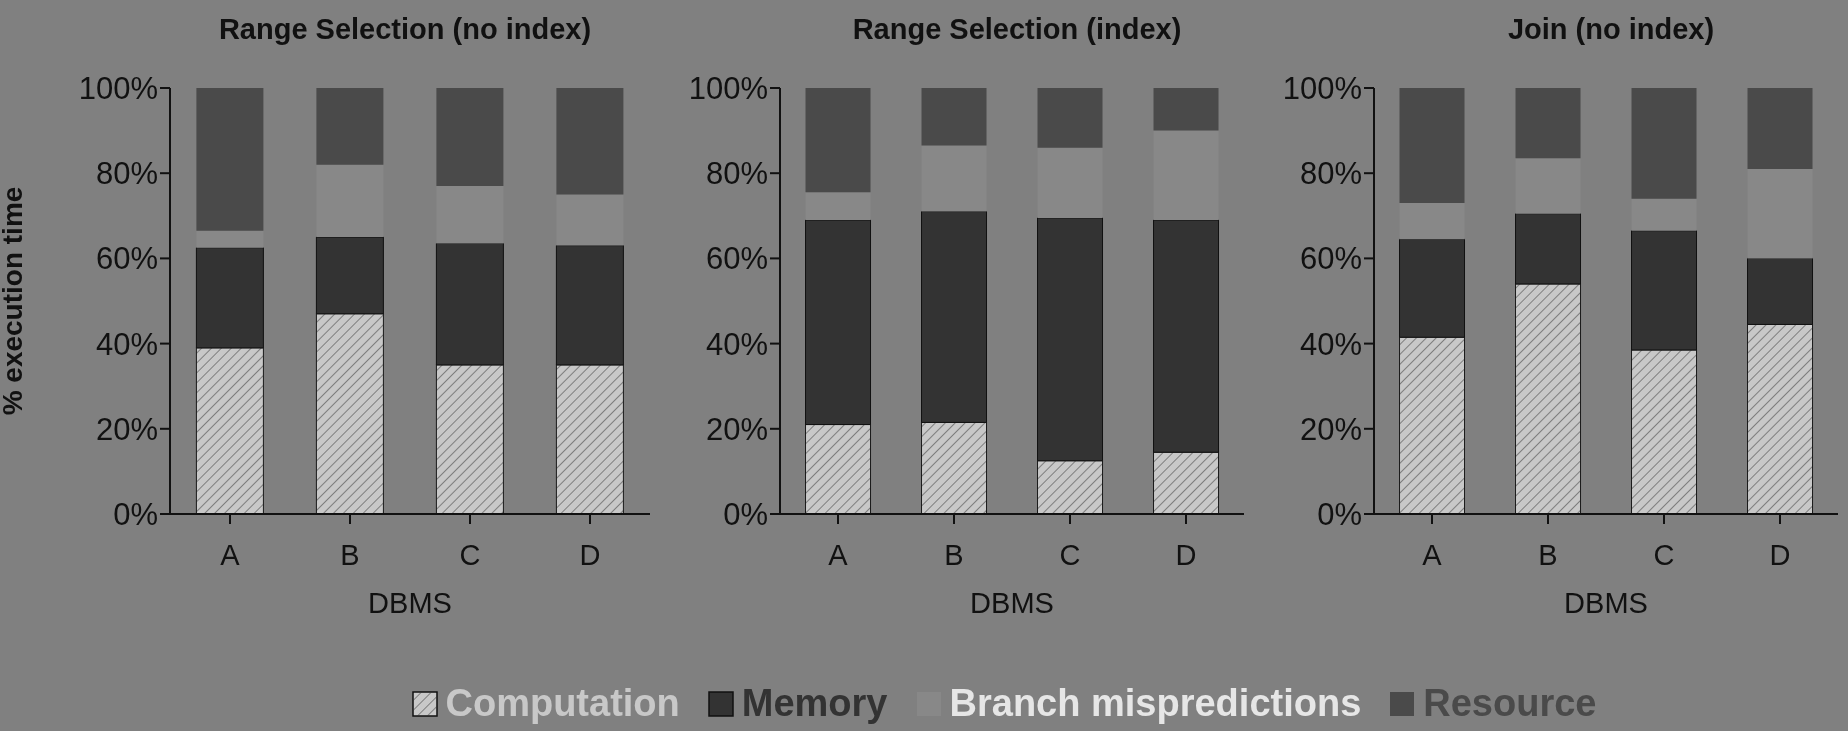 Image resolution: width=1848 pixels, height=731 pixels. Describe the element at coordinates (1017, 29) in the screenshot. I see `chart-title: Range Selection (index)` at that location.